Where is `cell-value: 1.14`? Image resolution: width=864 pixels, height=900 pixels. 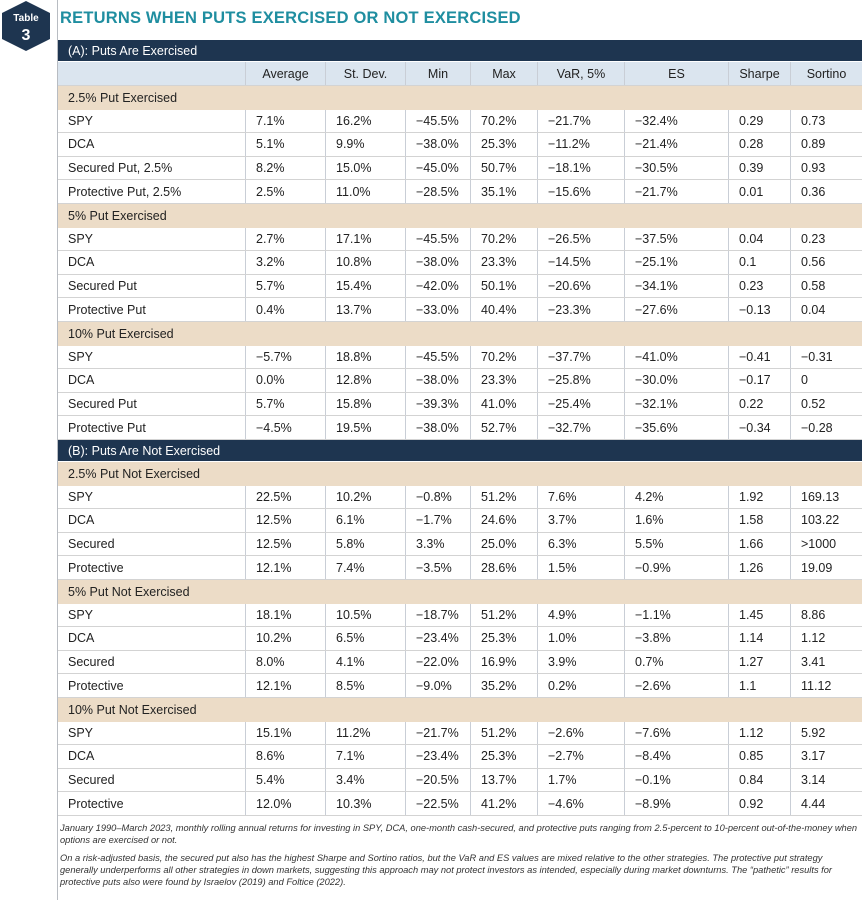 cell-value: 1.14 is located at coordinates (759, 638).